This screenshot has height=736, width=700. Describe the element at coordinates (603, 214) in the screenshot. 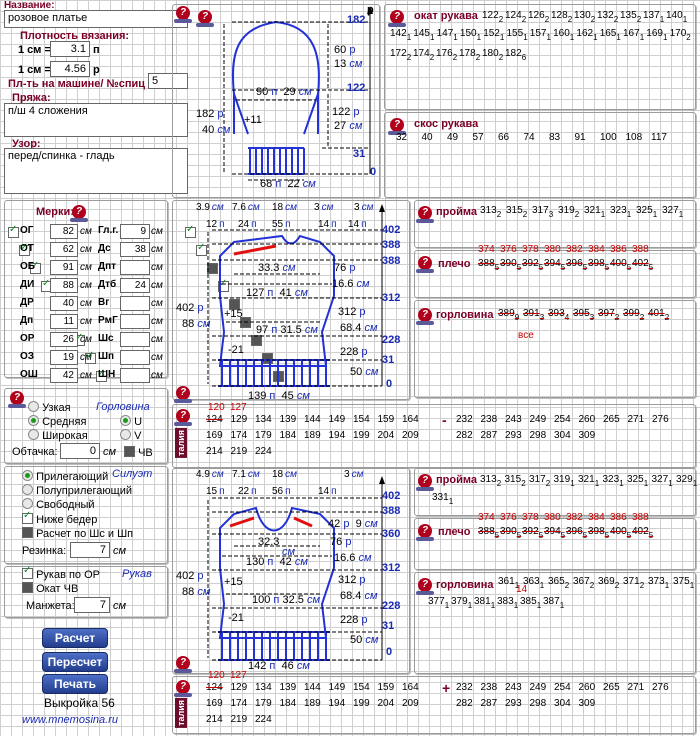

I see `armhole-item-count: 1` at that location.